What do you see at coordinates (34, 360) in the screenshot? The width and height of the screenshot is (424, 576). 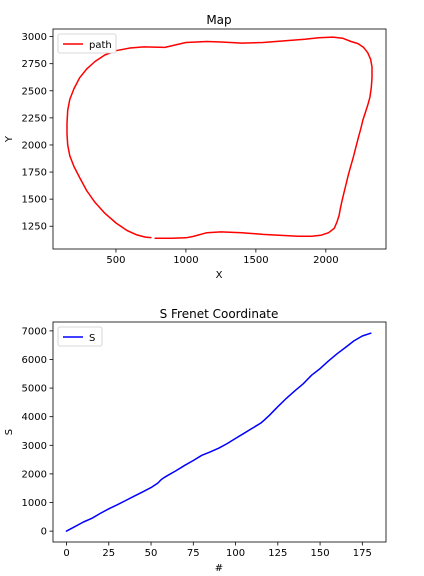 I see `s-frenet-y-tick-label: 6000` at bounding box center [34, 360].